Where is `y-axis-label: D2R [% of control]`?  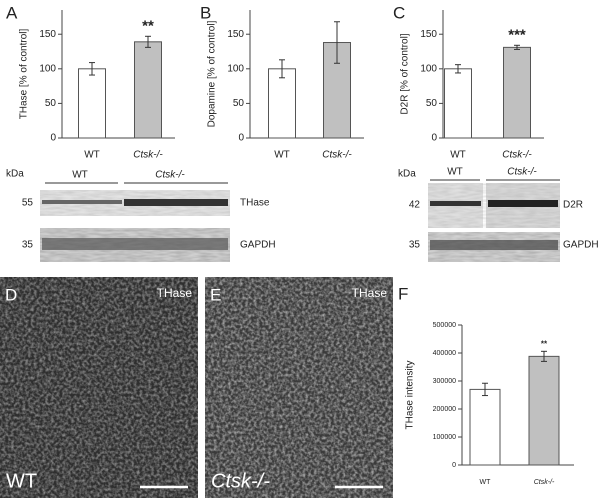
y-axis-label: D2R [% of control] is located at coordinates (405, 73).